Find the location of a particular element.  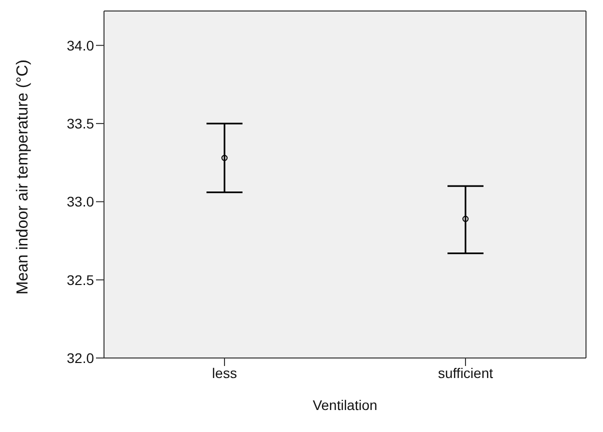

x-tick-label: less is located at coordinates (224, 372).